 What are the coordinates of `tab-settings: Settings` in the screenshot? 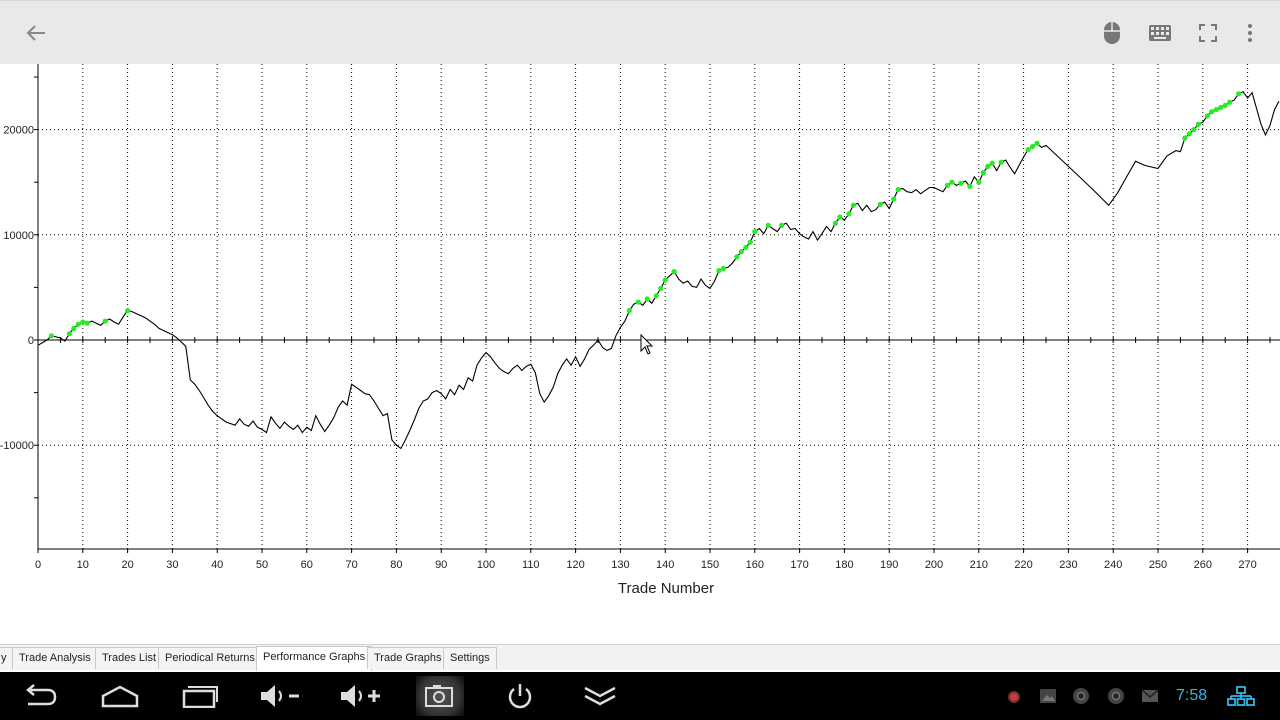 It's located at (470, 658).